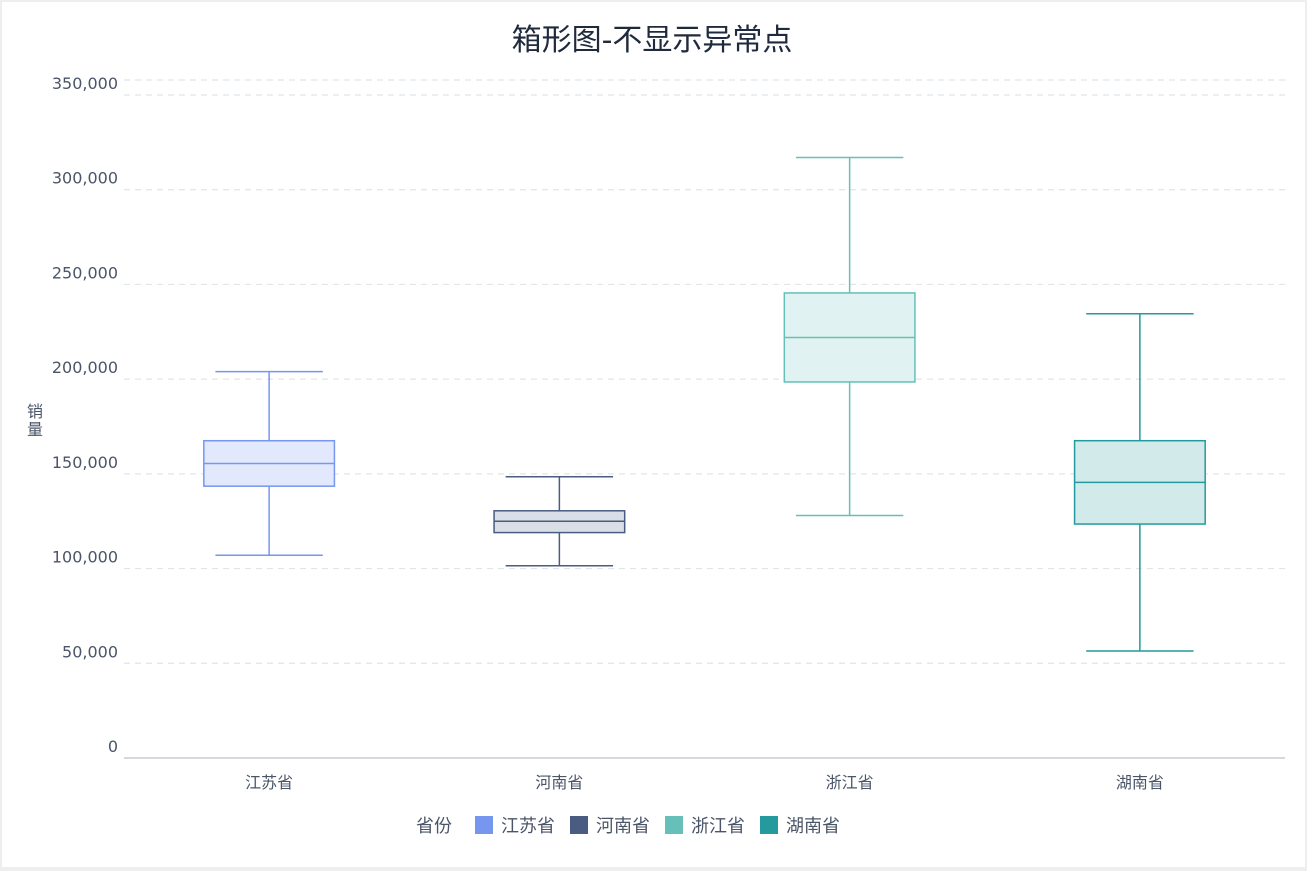  What do you see at coordinates (850, 782) in the screenshot?
I see `x-tick-label: 浙江省` at bounding box center [850, 782].